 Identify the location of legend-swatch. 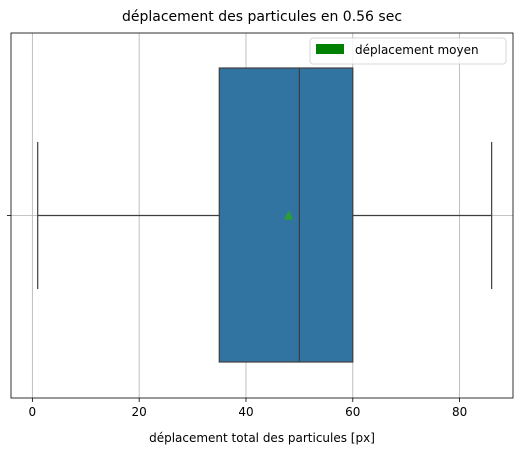
(330, 49).